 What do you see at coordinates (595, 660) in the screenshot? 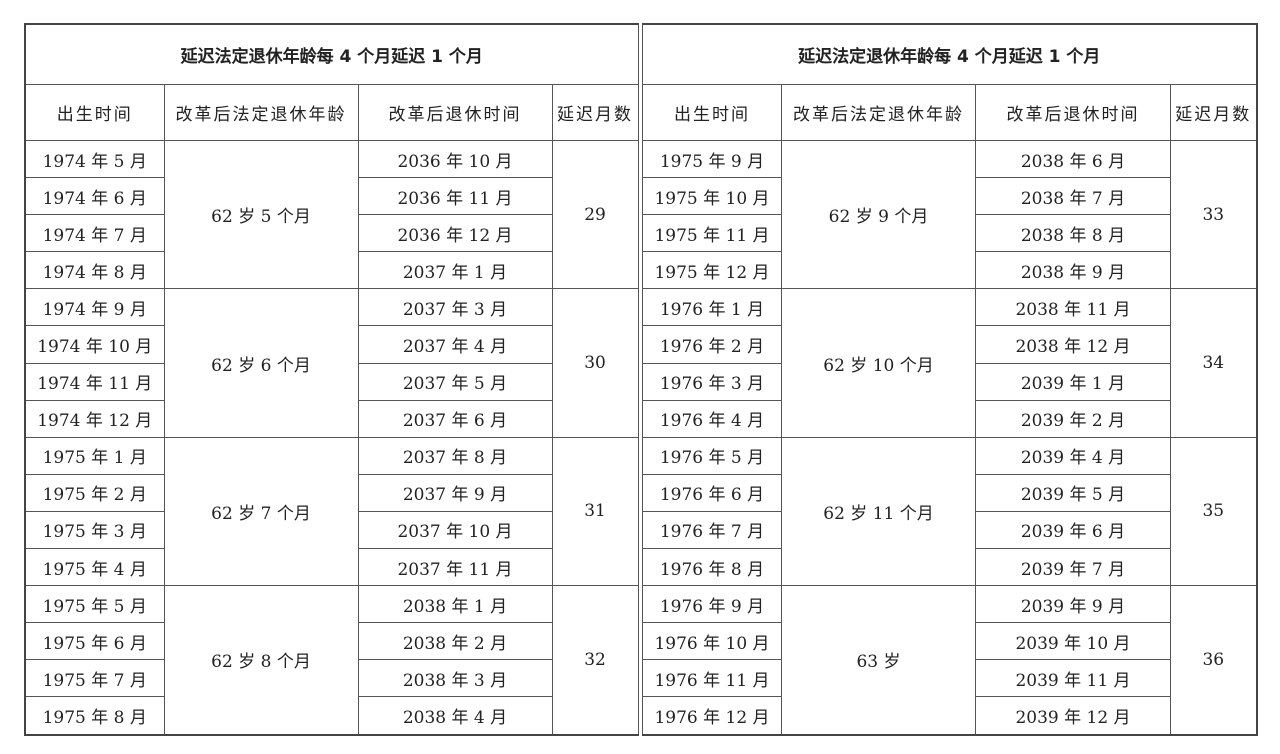
I see `delay-months-cell: 32` at bounding box center [595, 660].